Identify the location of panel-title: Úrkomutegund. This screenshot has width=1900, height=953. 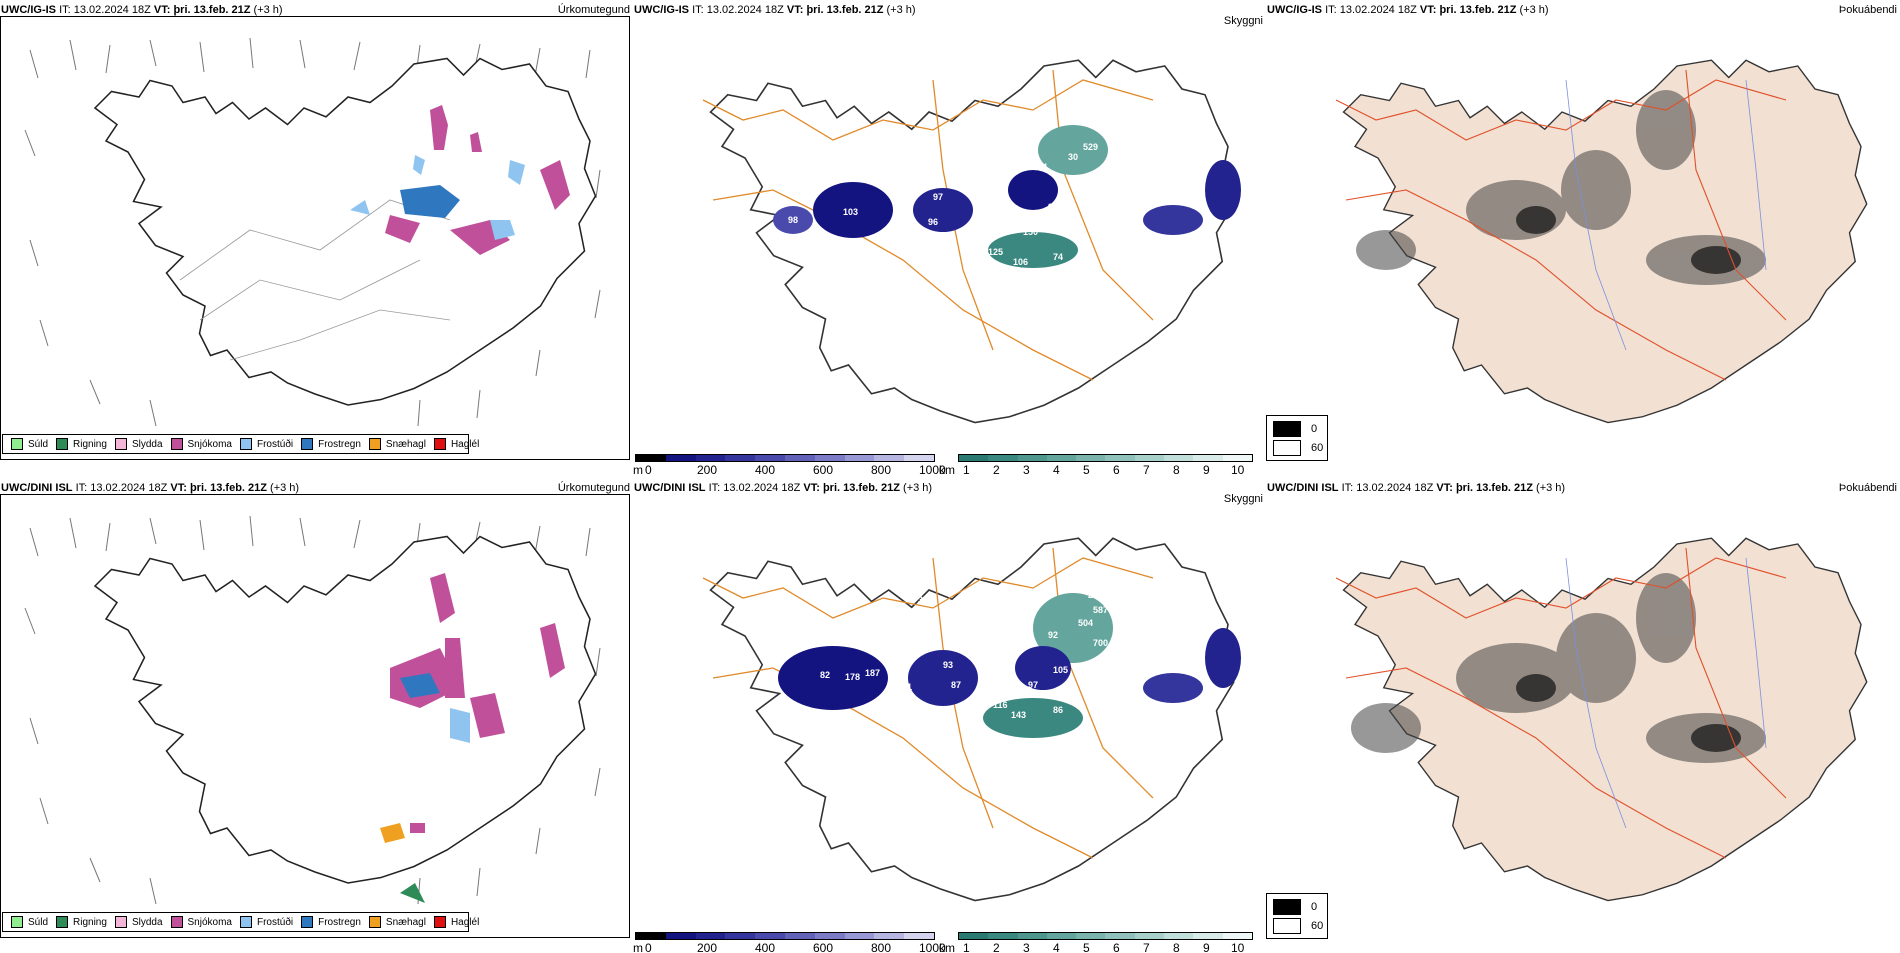
(593, 10).